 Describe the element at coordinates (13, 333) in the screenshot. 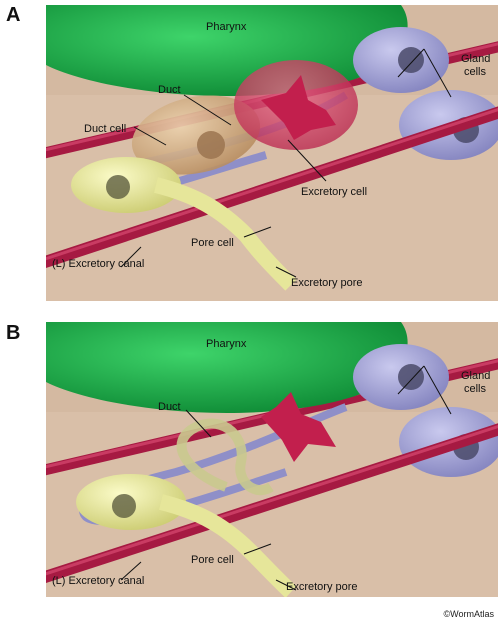

I see `panel-b-letter: B` at that location.